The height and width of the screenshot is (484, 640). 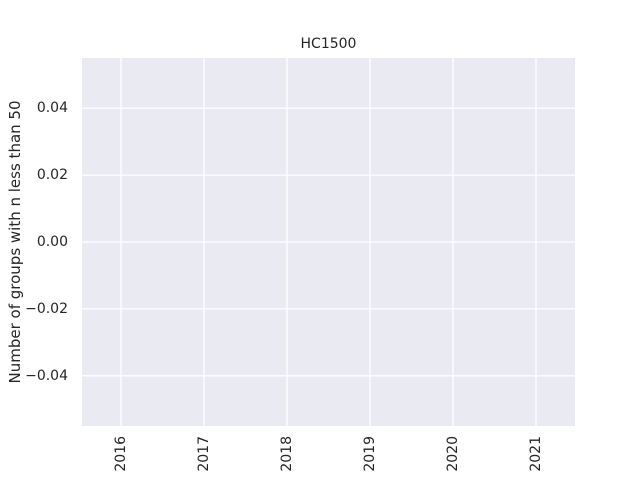 What do you see at coordinates (46, 376) in the screenshot?
I see `y-tick-label: −0.04` at bounding box center [46, 376].